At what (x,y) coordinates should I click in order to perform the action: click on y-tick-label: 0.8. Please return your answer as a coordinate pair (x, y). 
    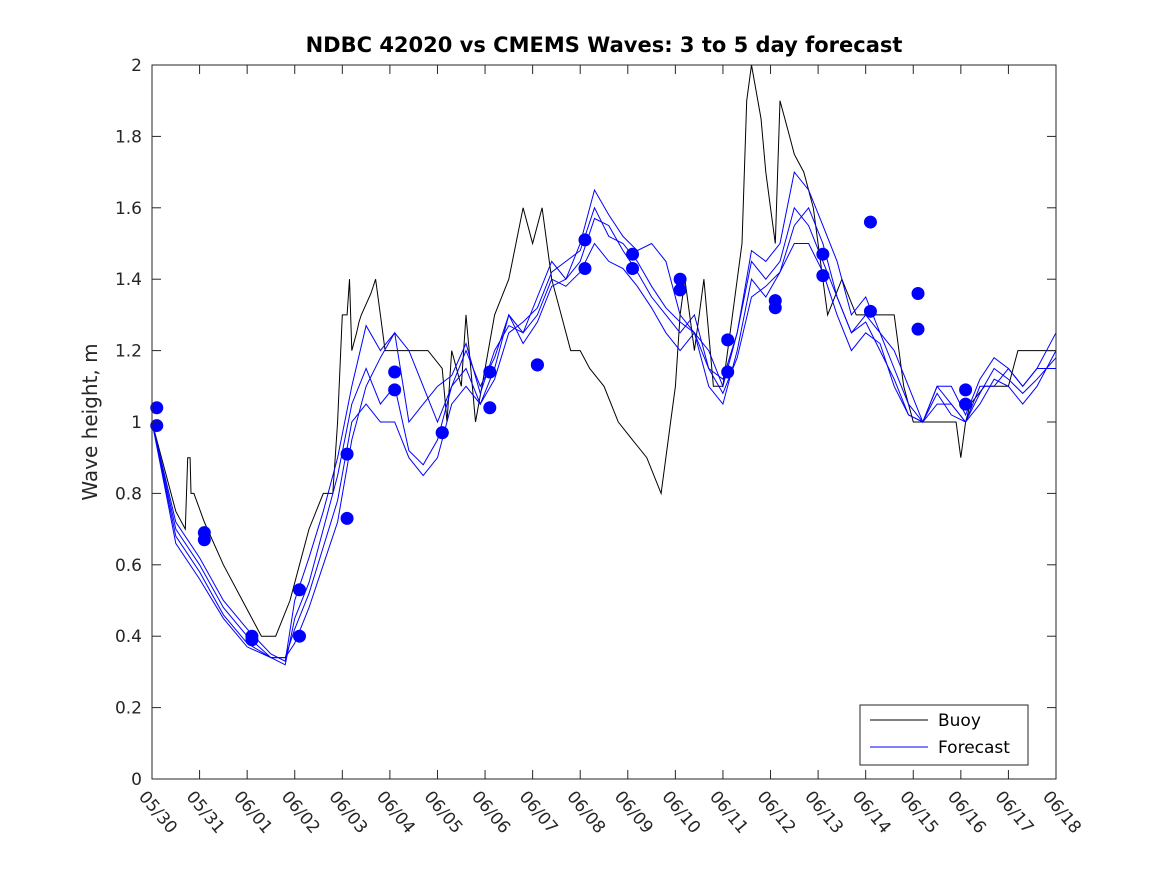
    Looking at the image, I should click on (128, 494).